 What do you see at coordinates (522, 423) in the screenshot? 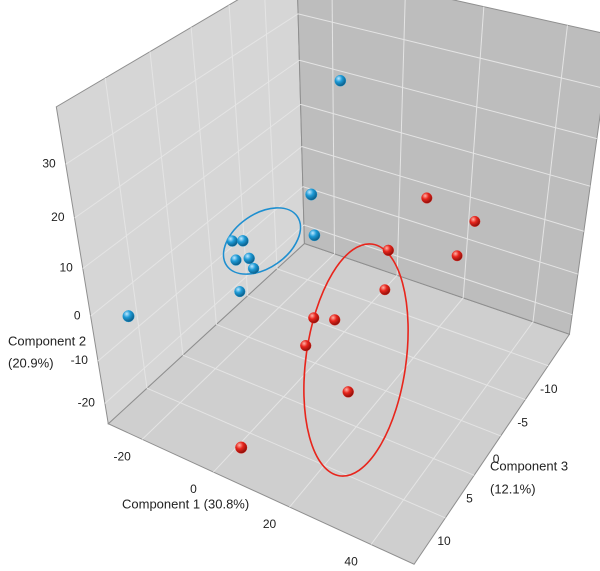
I see `z-tick-label: -5` at bounding box center [522, 423].